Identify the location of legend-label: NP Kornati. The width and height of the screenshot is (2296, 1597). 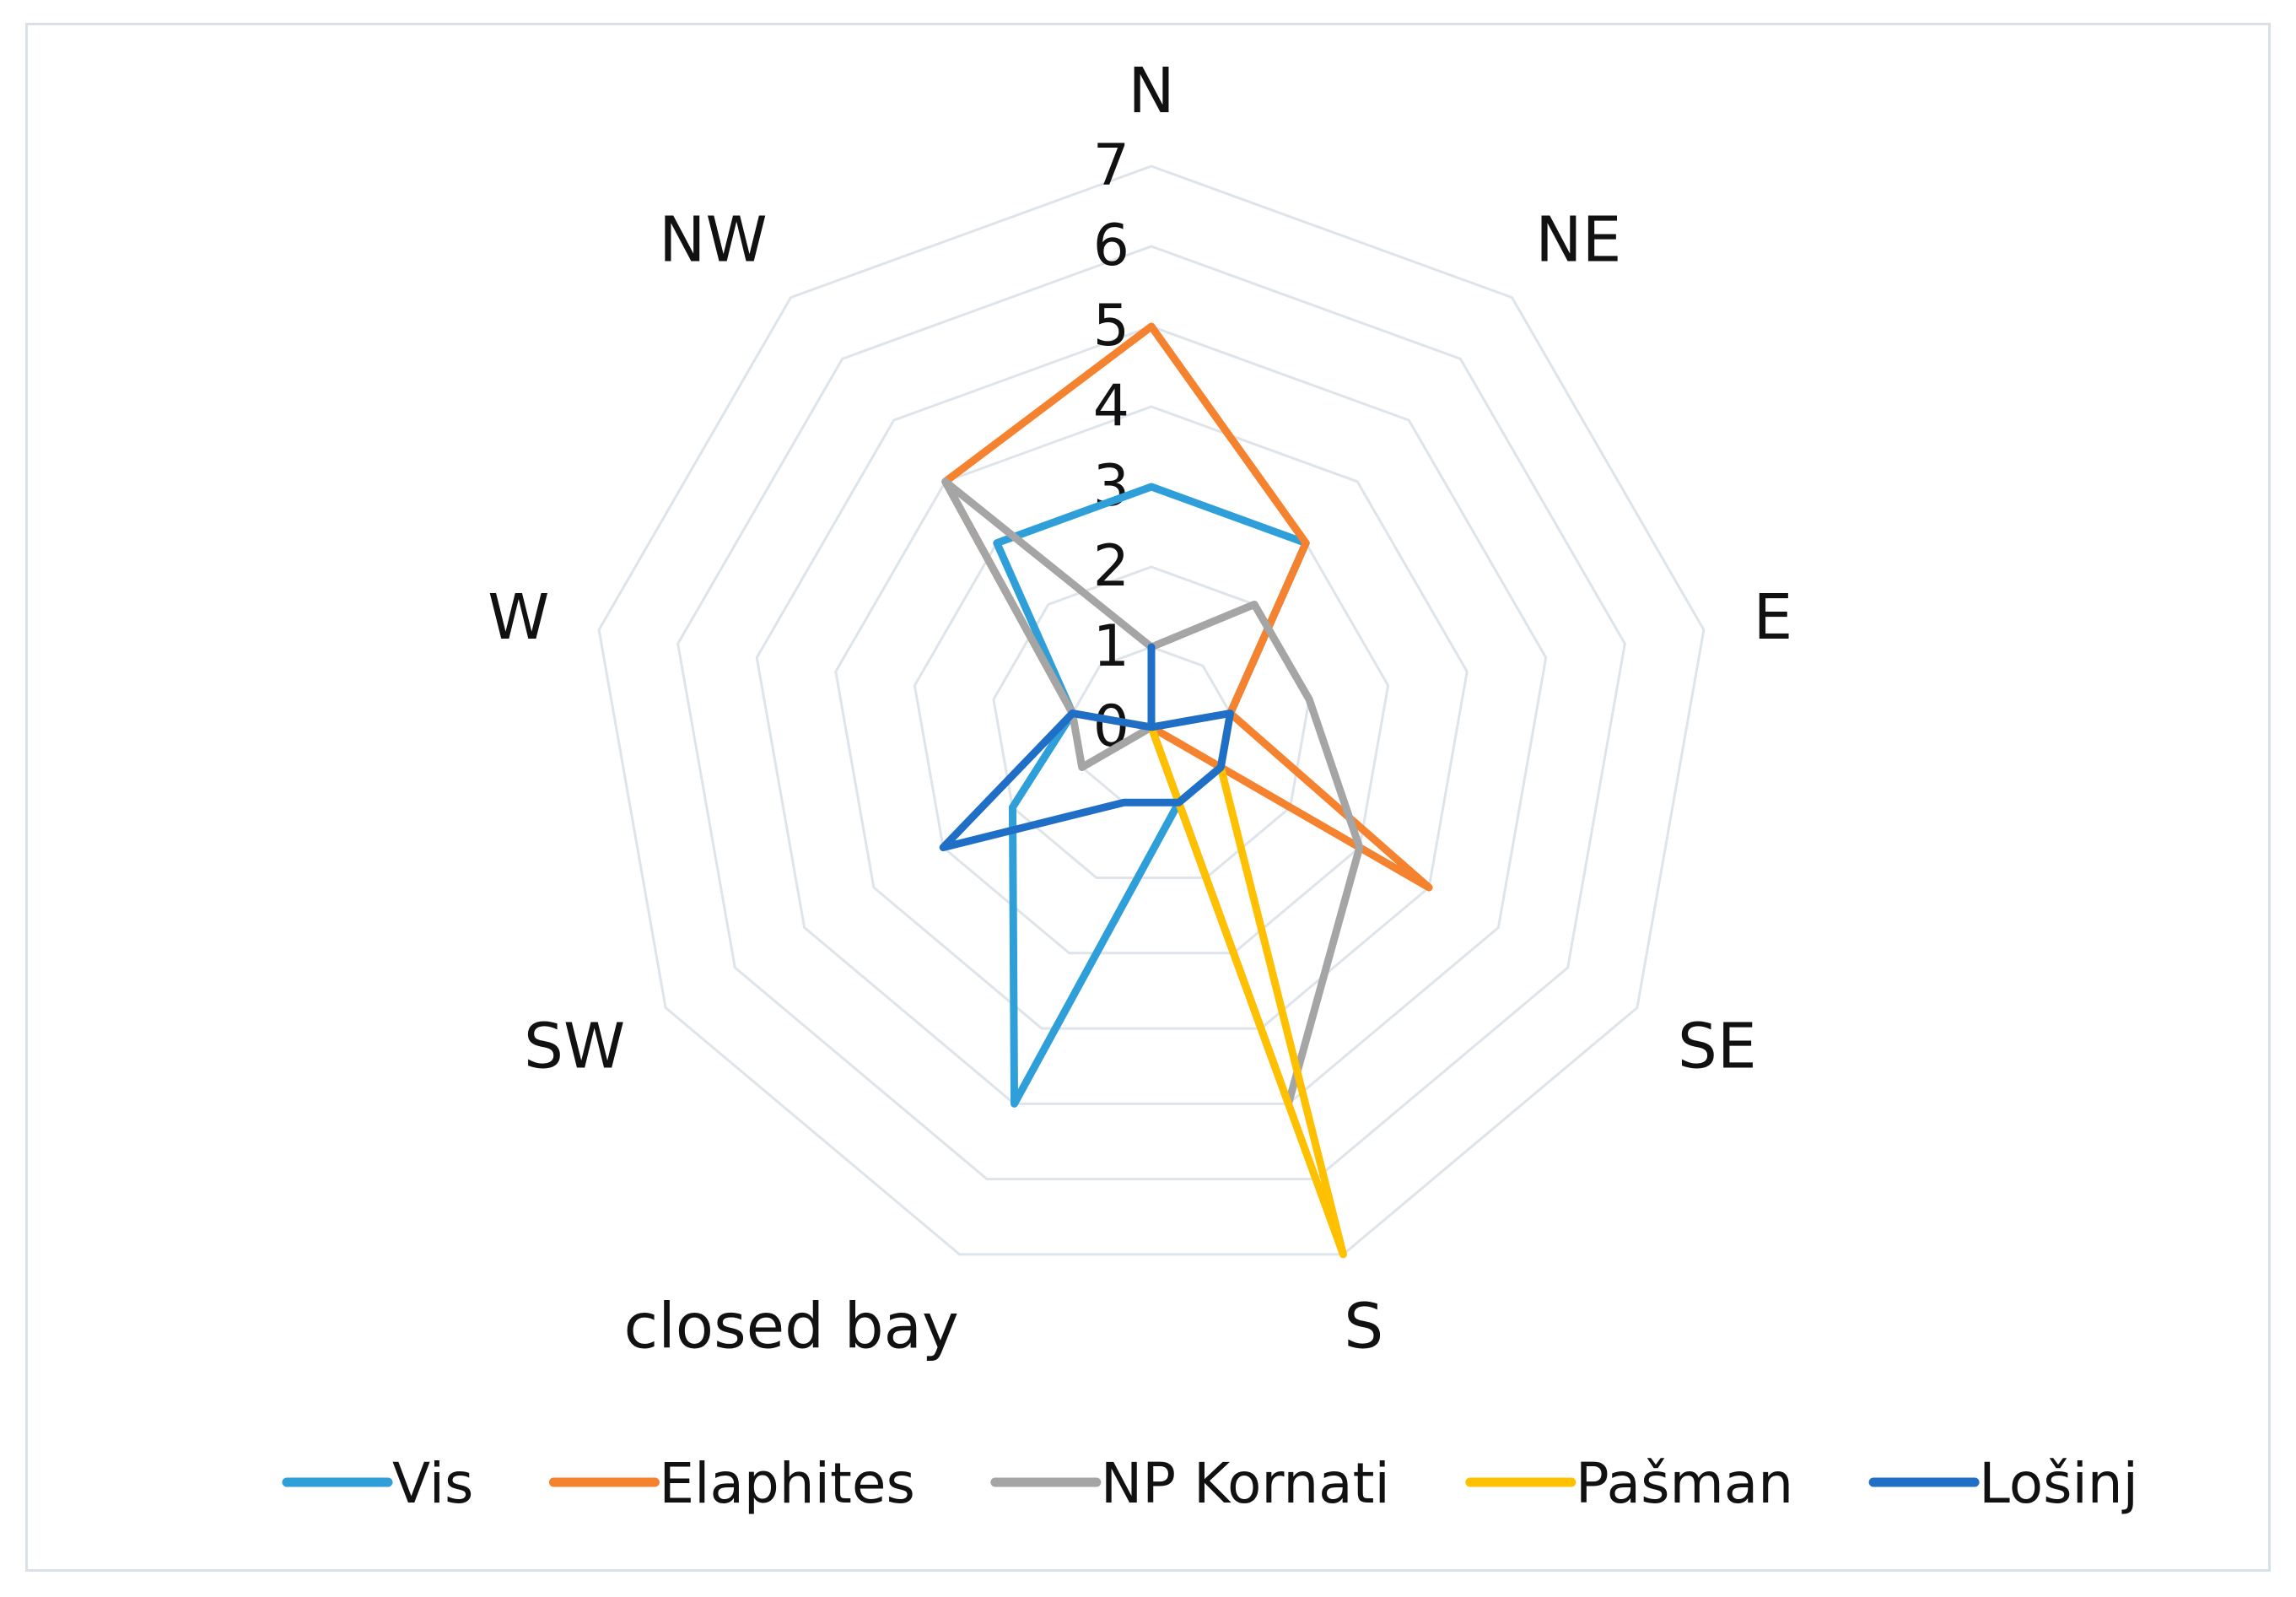
(1245, 1483).